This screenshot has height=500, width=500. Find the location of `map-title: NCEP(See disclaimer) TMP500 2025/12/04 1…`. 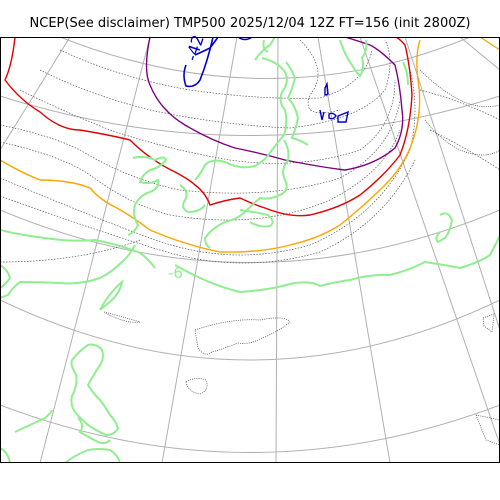

map-title: NCEP(See disclaimer) TMP500 2025/12/04 1… is located at coordinates (250, 23).